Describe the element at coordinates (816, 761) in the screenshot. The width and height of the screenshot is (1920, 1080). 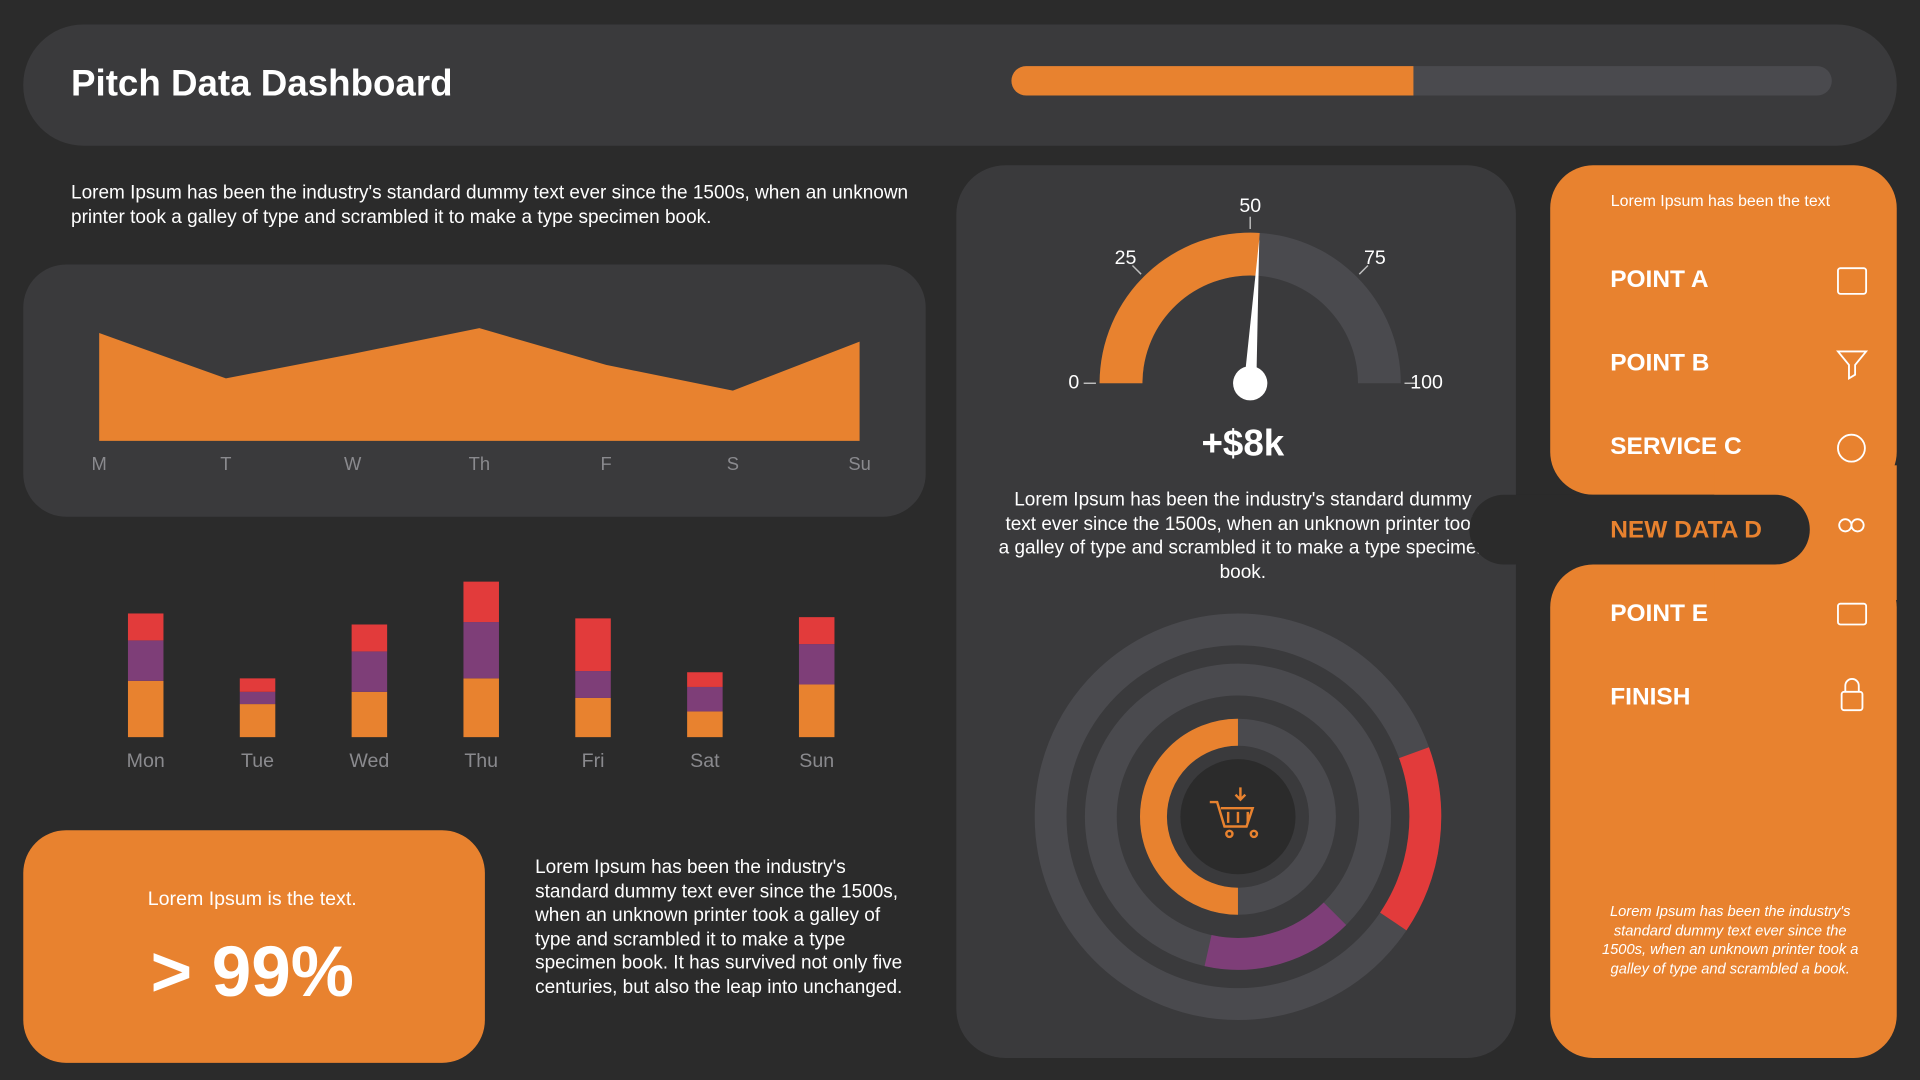
I see `x-tick-label: Sun` at that location.